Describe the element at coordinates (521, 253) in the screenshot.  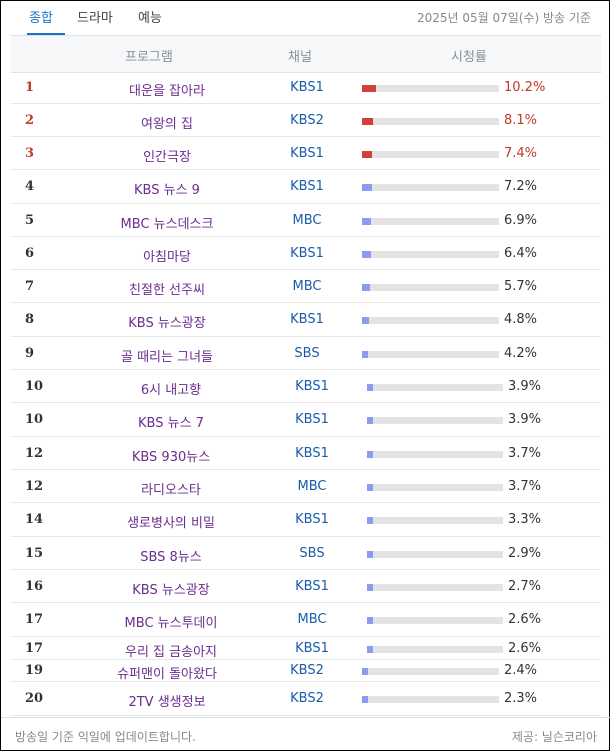
I see `rating-value: 6.4%` at that location.